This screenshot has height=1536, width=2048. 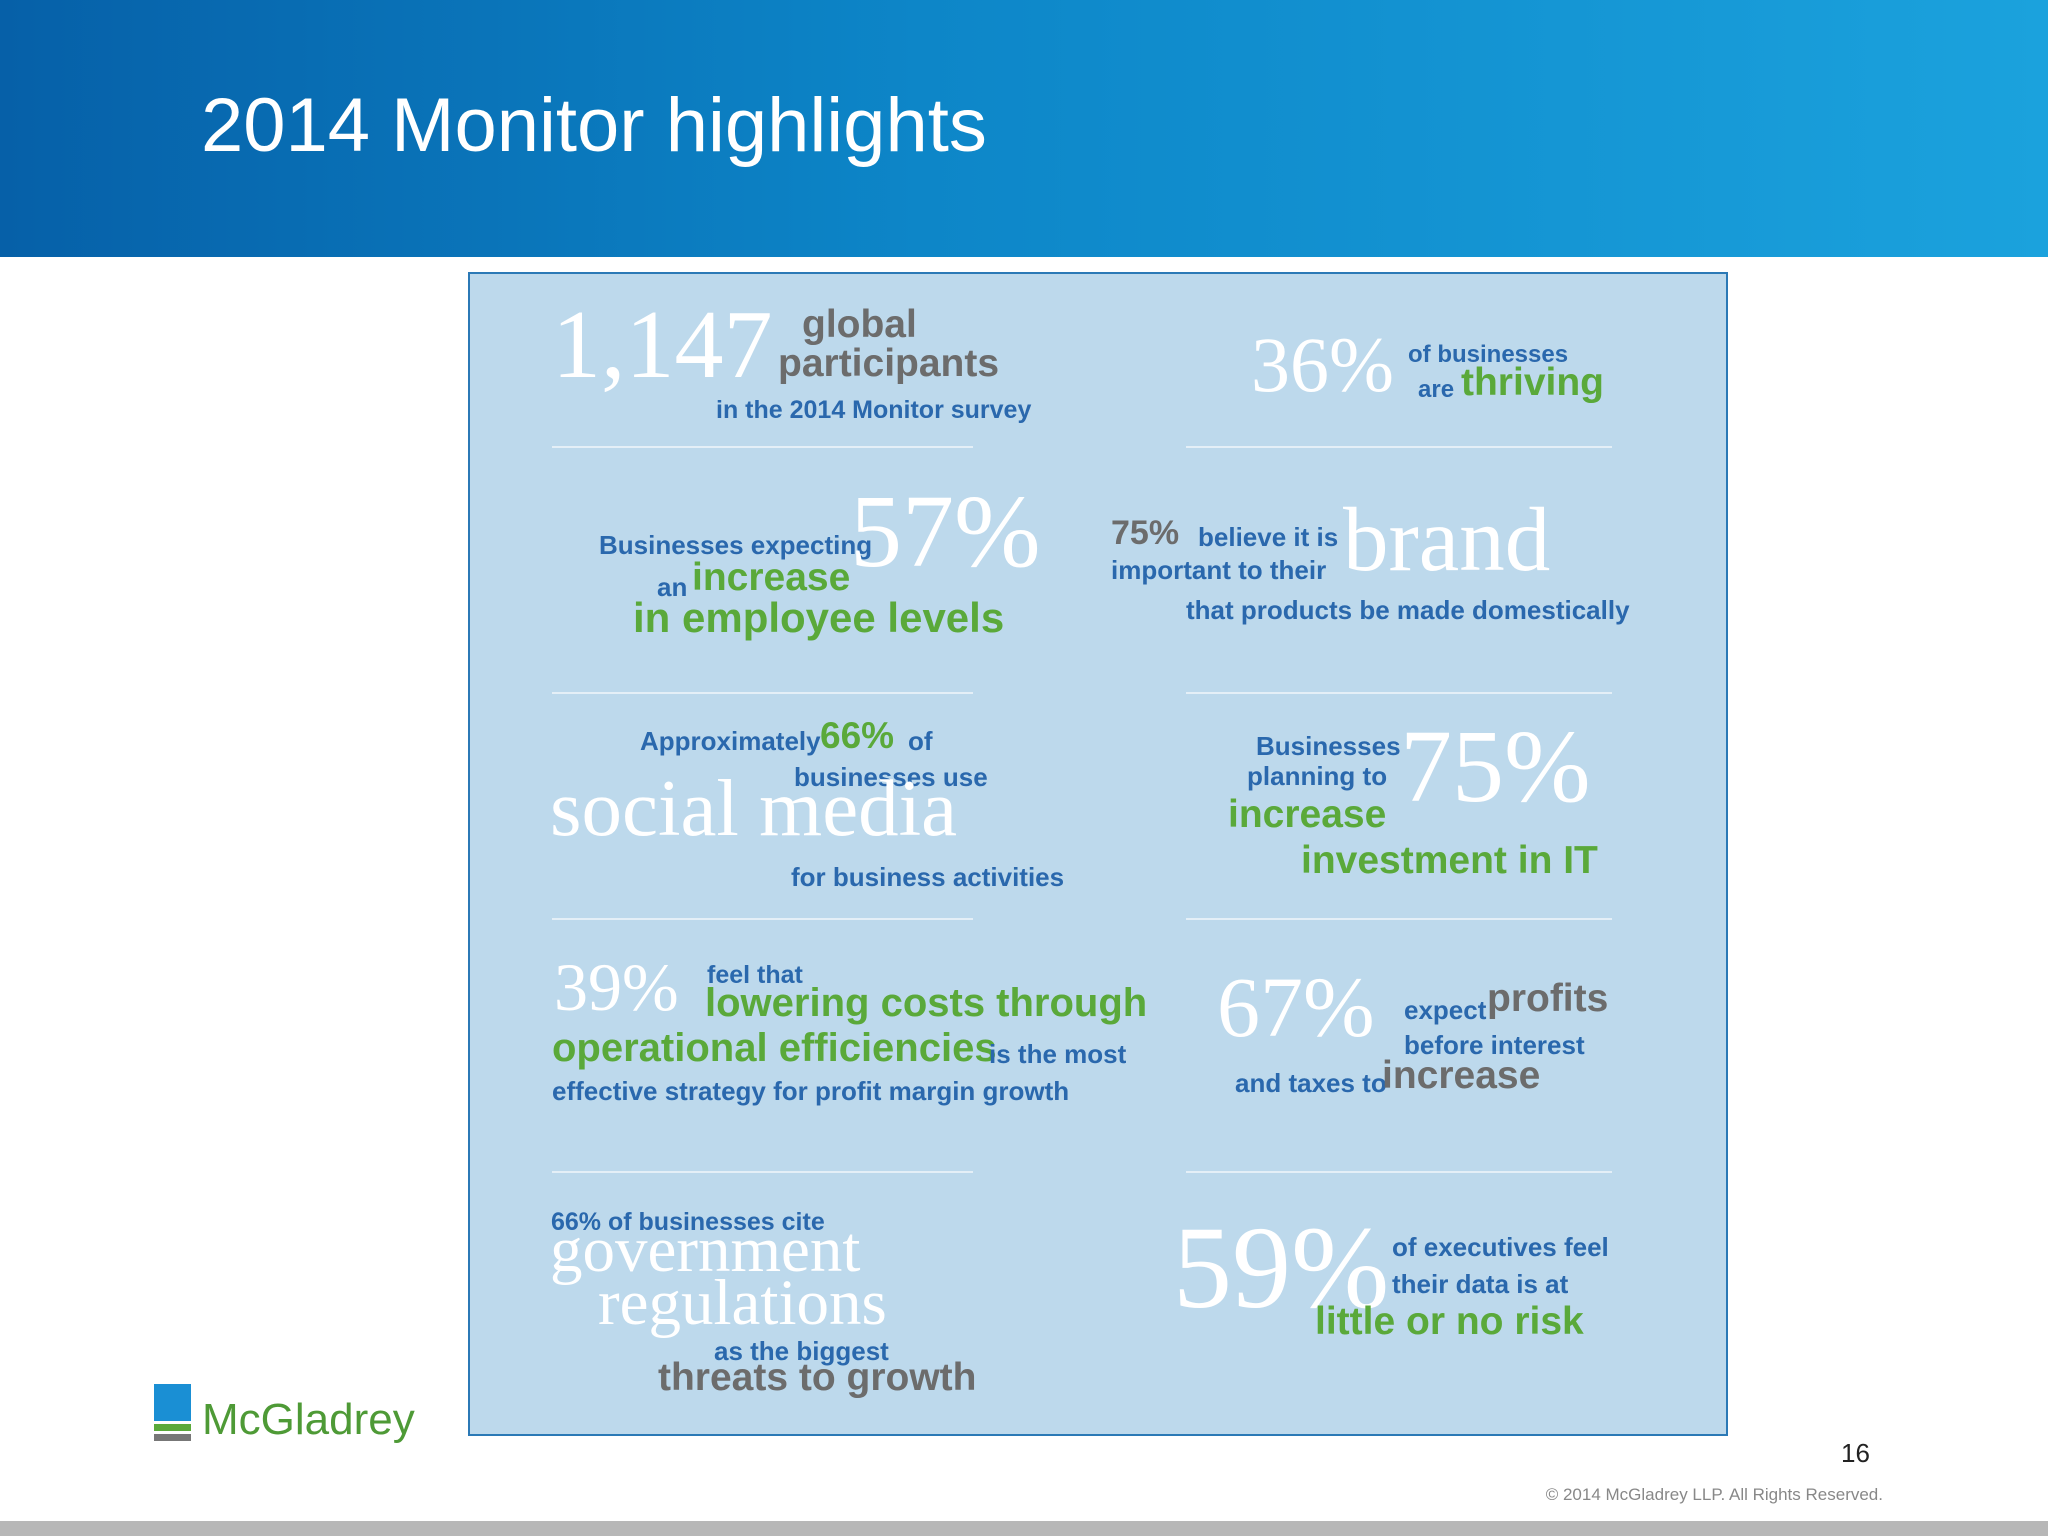 I want to click on highlight-text: 1,147, so click(x=662, y=345).